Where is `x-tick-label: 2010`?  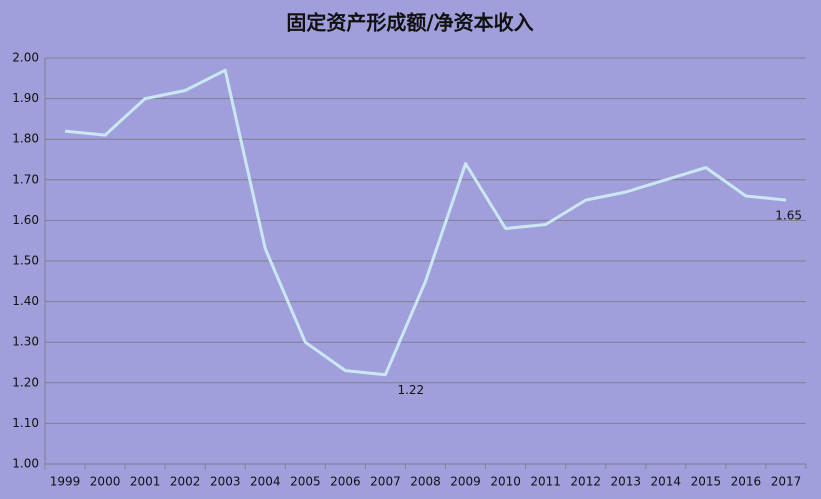 x-tick-label: 2010 is located at coordinates (505, 482).